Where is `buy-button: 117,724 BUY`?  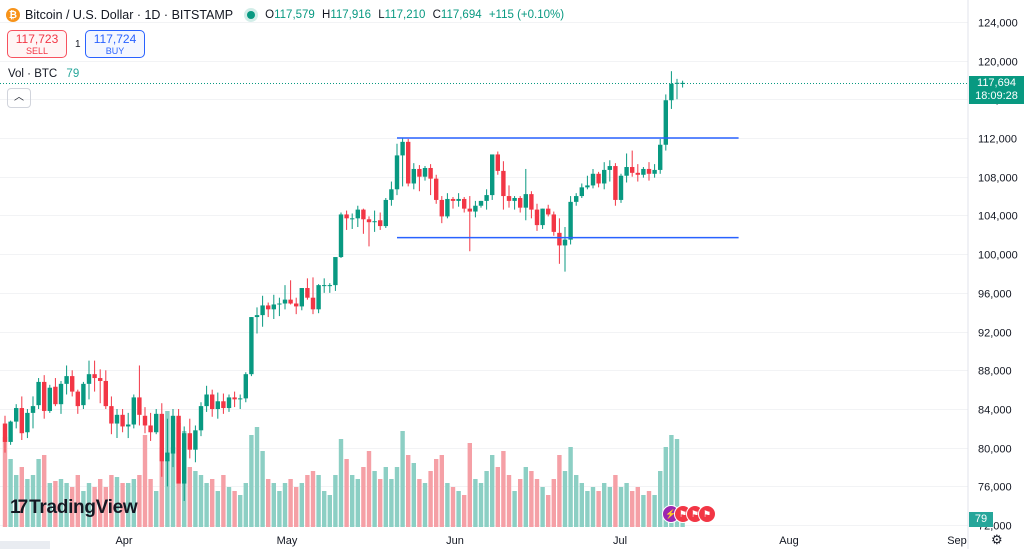
buy-button: 117,724 BUY is located at coordinates (115, 44).